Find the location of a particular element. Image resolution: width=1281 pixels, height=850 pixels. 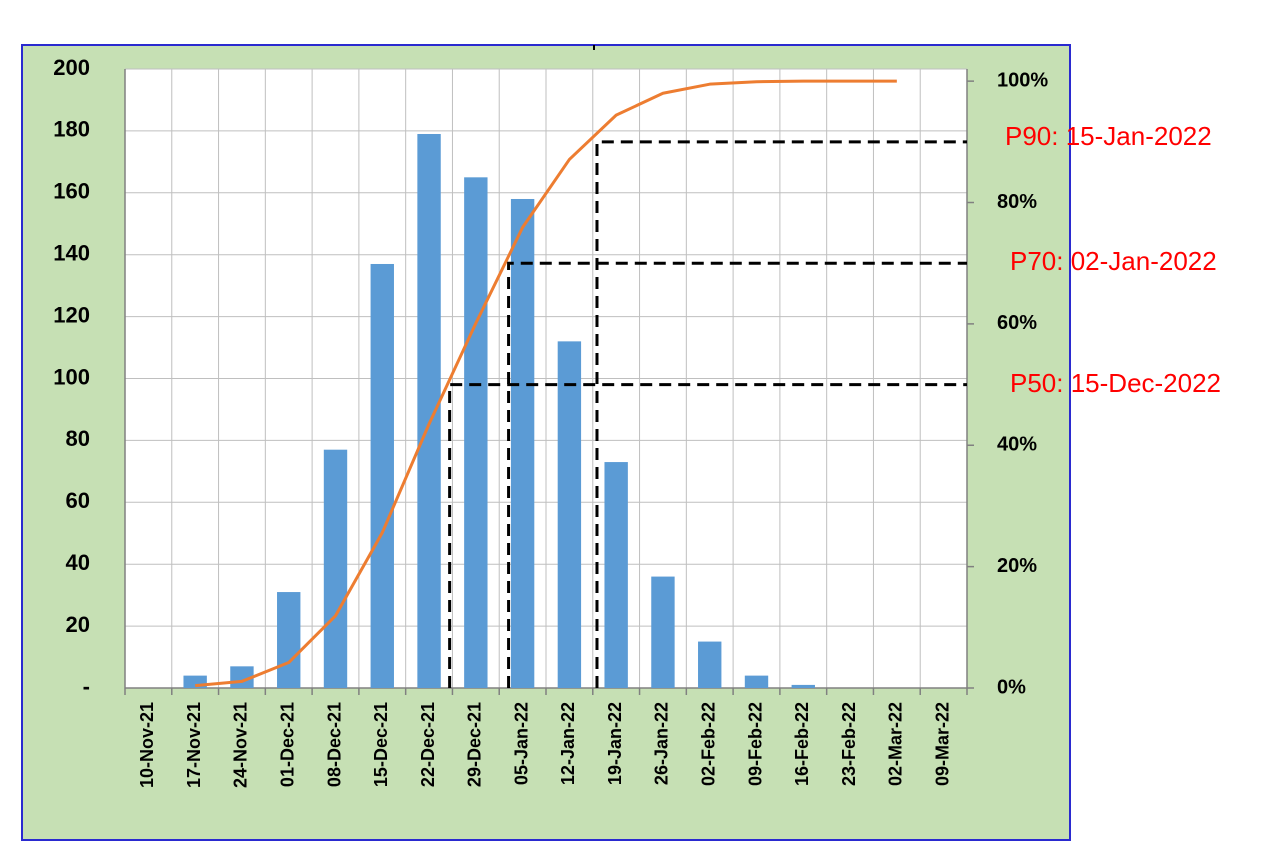

y-tick-label: 100 is located at coordinates (71, 376).